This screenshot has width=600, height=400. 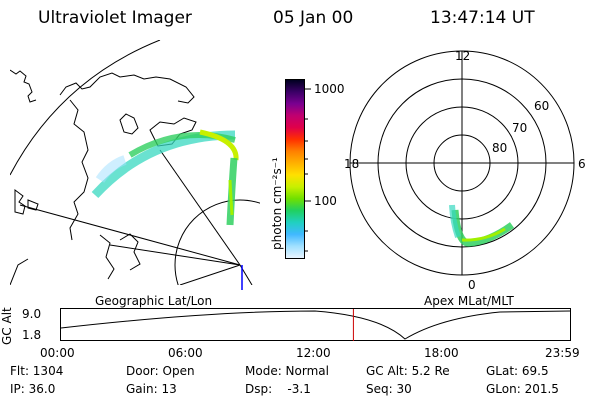 I want to click on altitude-ytick-1-8: 1.8, so click(x=32, y=335).